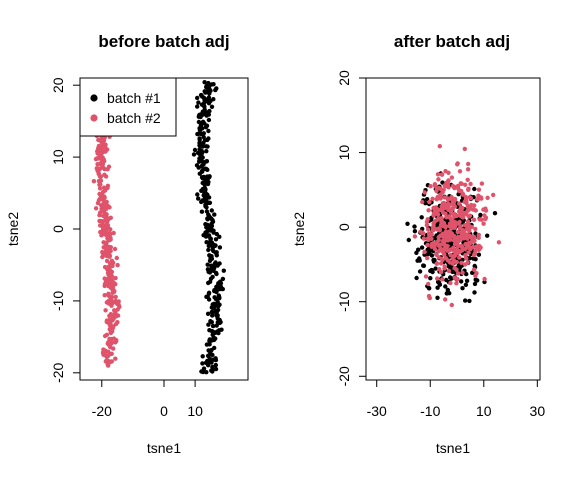 The width and height of the screenshot is (576, 480). What do you see at coordinates (128, 107) in the screenshot?
I see `legend: batch #1 batch #2` at bounding box center [128, 107].